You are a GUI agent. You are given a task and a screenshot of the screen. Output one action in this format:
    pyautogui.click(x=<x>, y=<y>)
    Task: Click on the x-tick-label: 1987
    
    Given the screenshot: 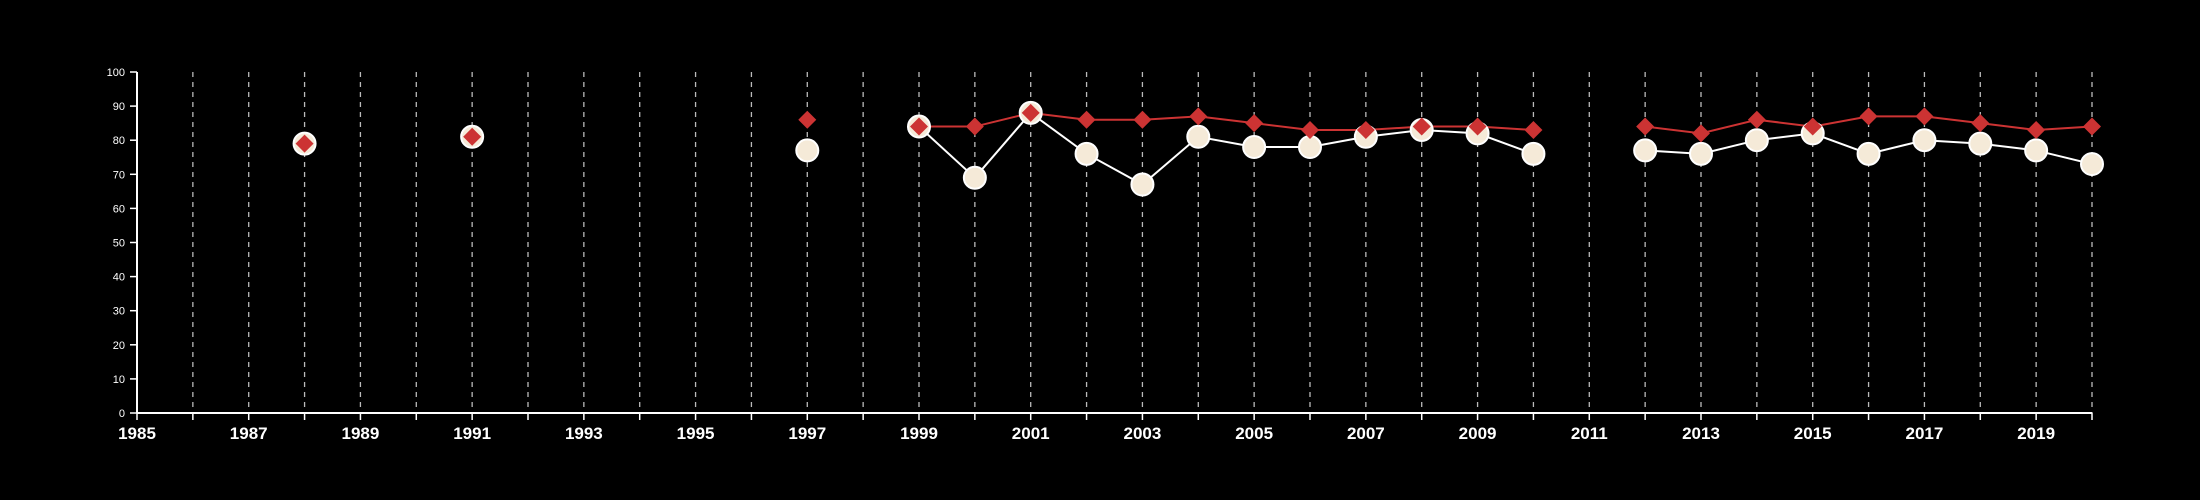 What is the action you would take?
    pyautogui.click(x=249, y=433)
    